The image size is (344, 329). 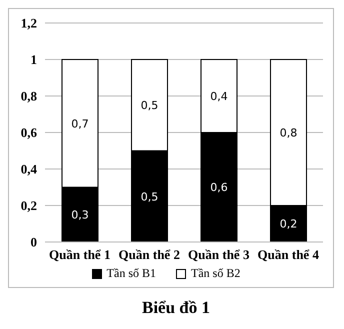 I want to click on data-label: 0,3, so click(x=80, y=215).